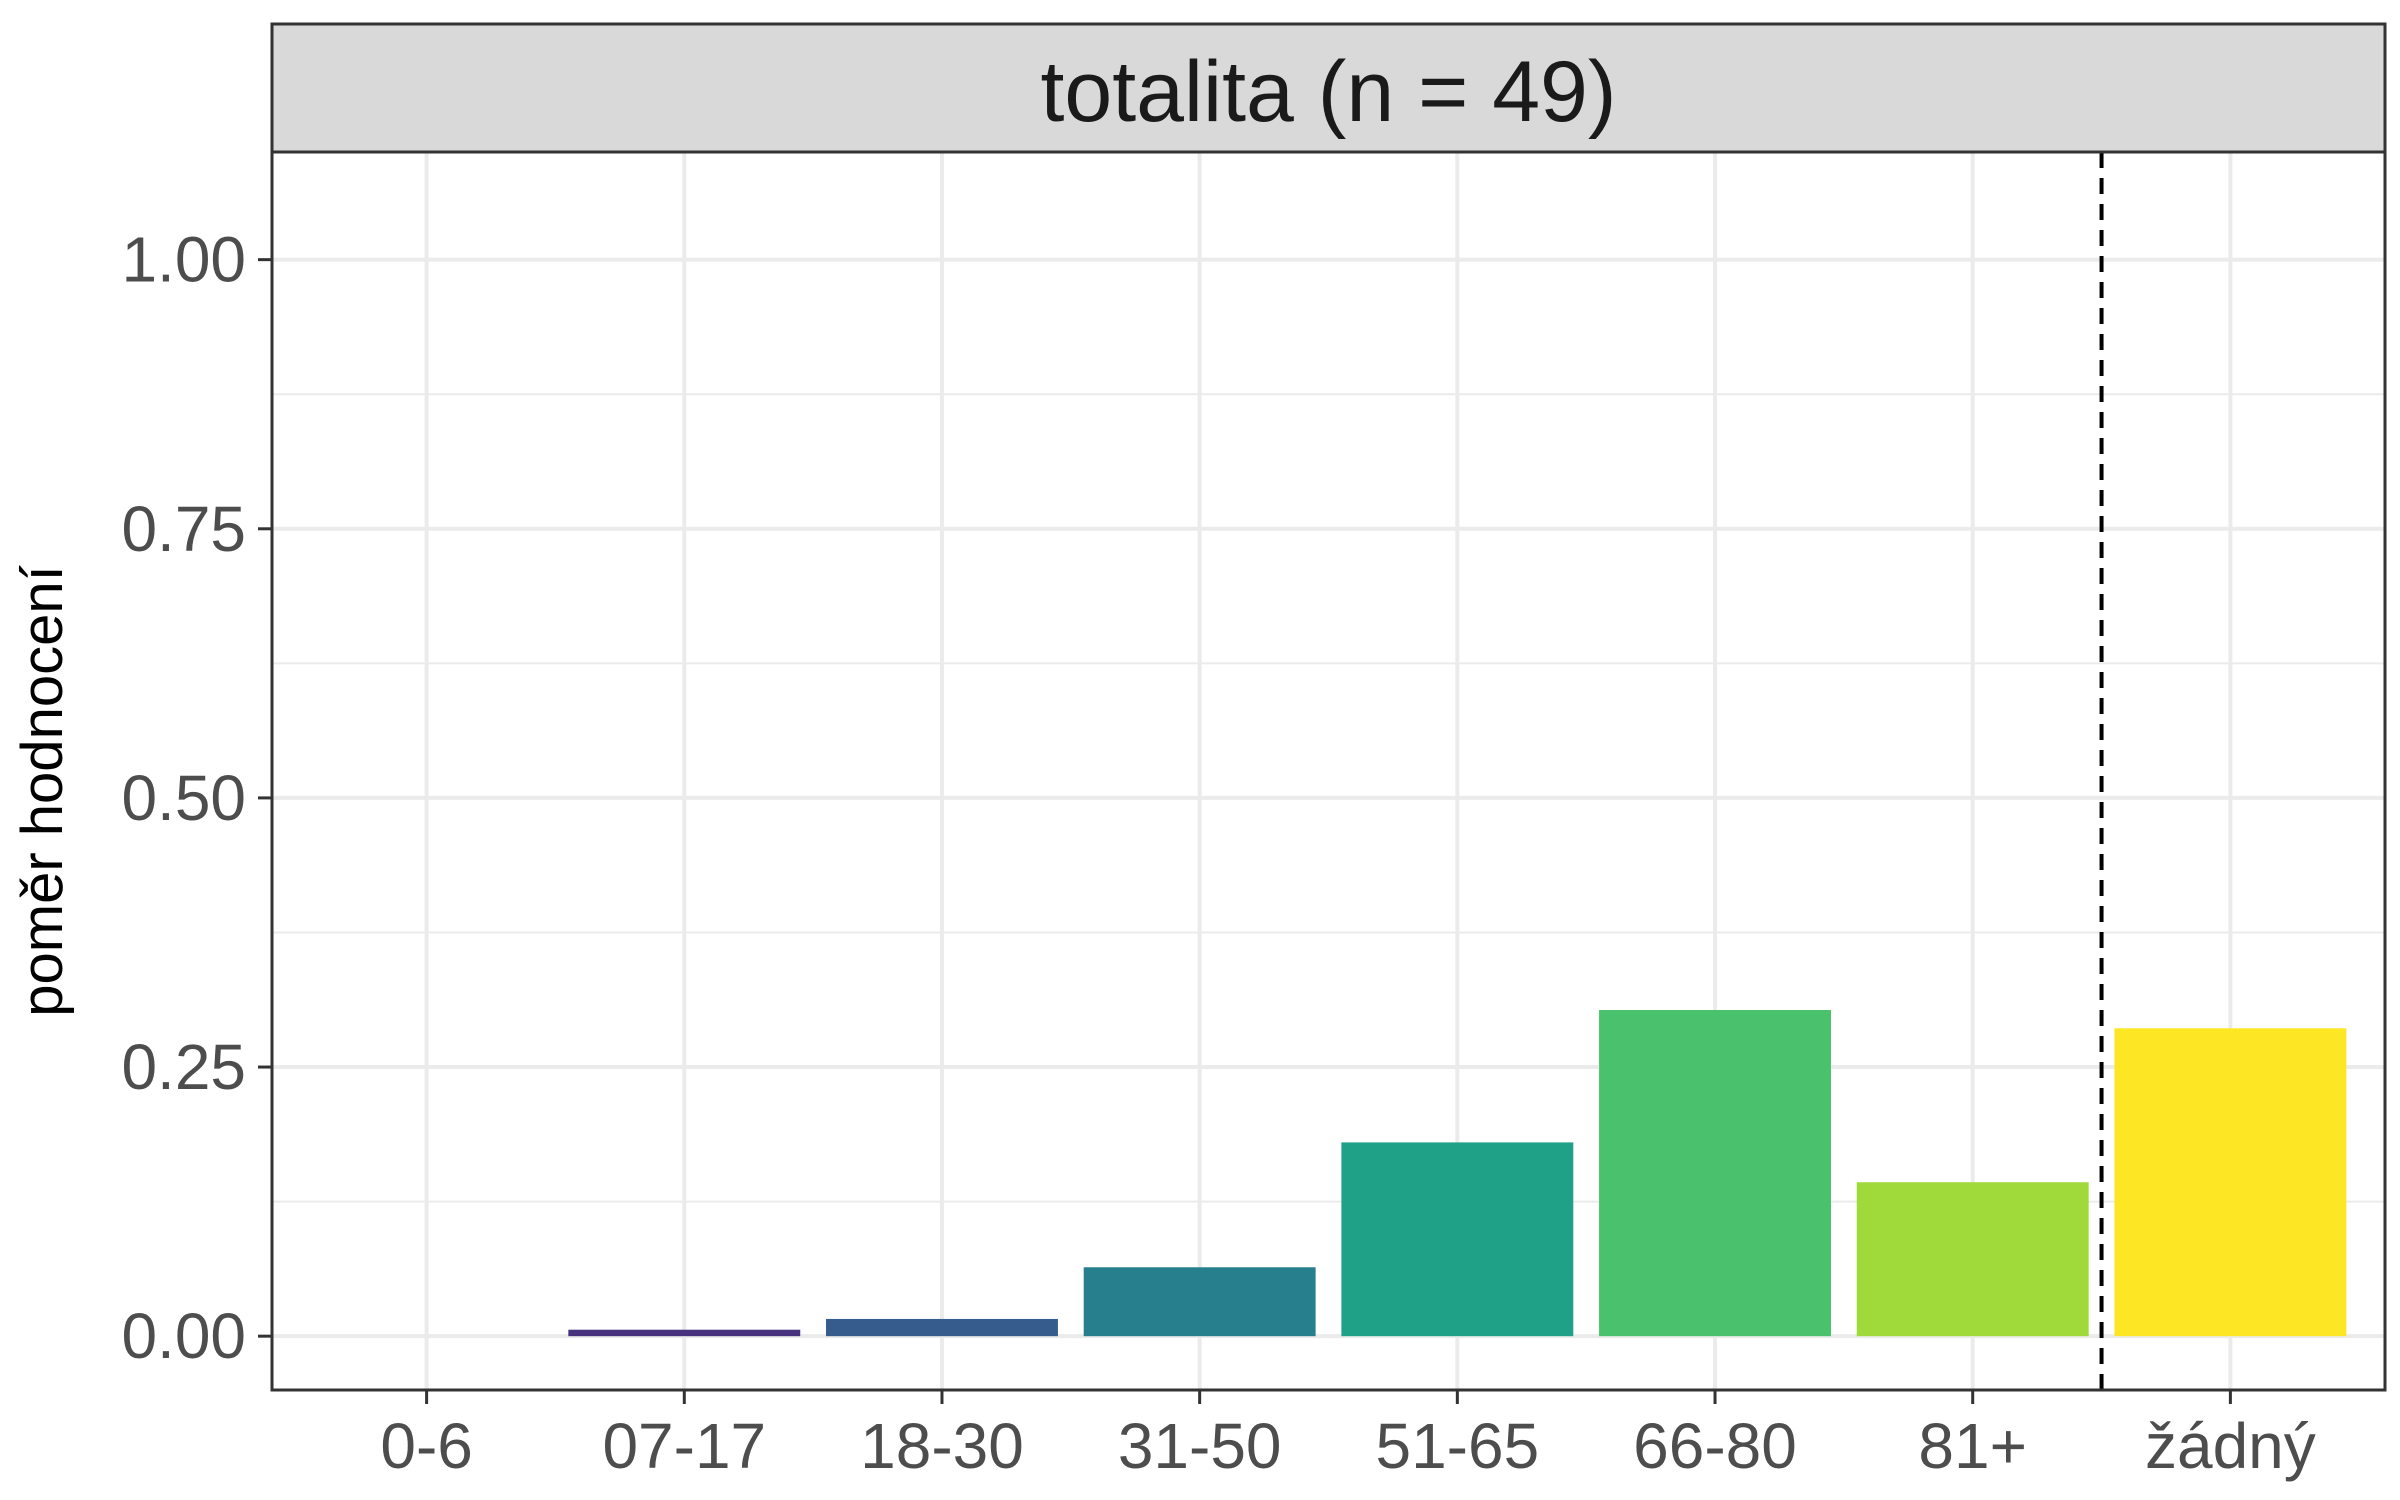  Describe the element at coordinates (942, 1446) in the screenshot. I see `x-tick-label: 18-30` at that location.